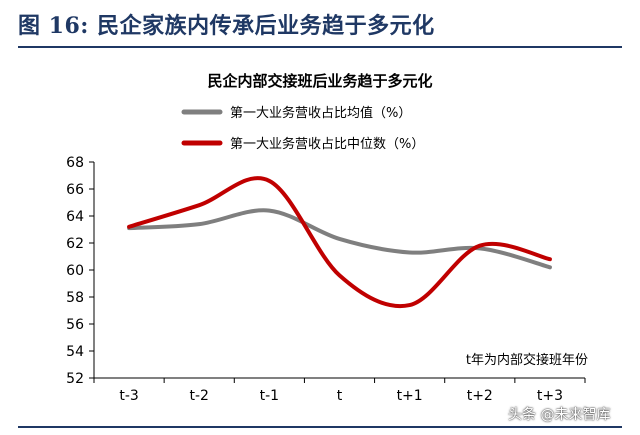  I want to click on y-tick-label: 64, so click(75, 217).